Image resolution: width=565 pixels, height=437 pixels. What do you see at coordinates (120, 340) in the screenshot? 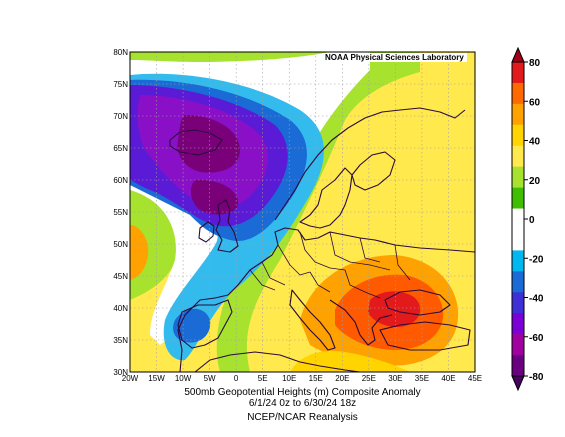
I see `lat-tick-label: 35N` at bounding box center [120, 340].